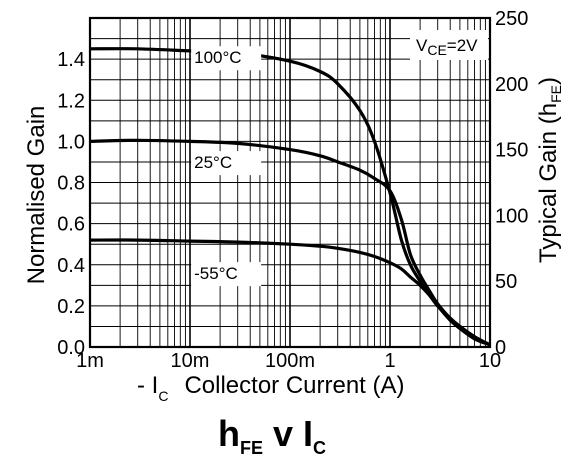 This screenshot has height=460, width=571. I want to click on y-left-tick-label: 1.4, so click(71, 60).